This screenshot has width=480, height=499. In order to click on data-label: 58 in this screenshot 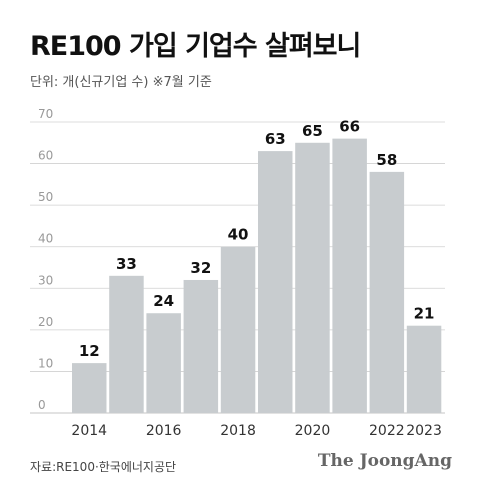, I will do `click(386, 160)`.